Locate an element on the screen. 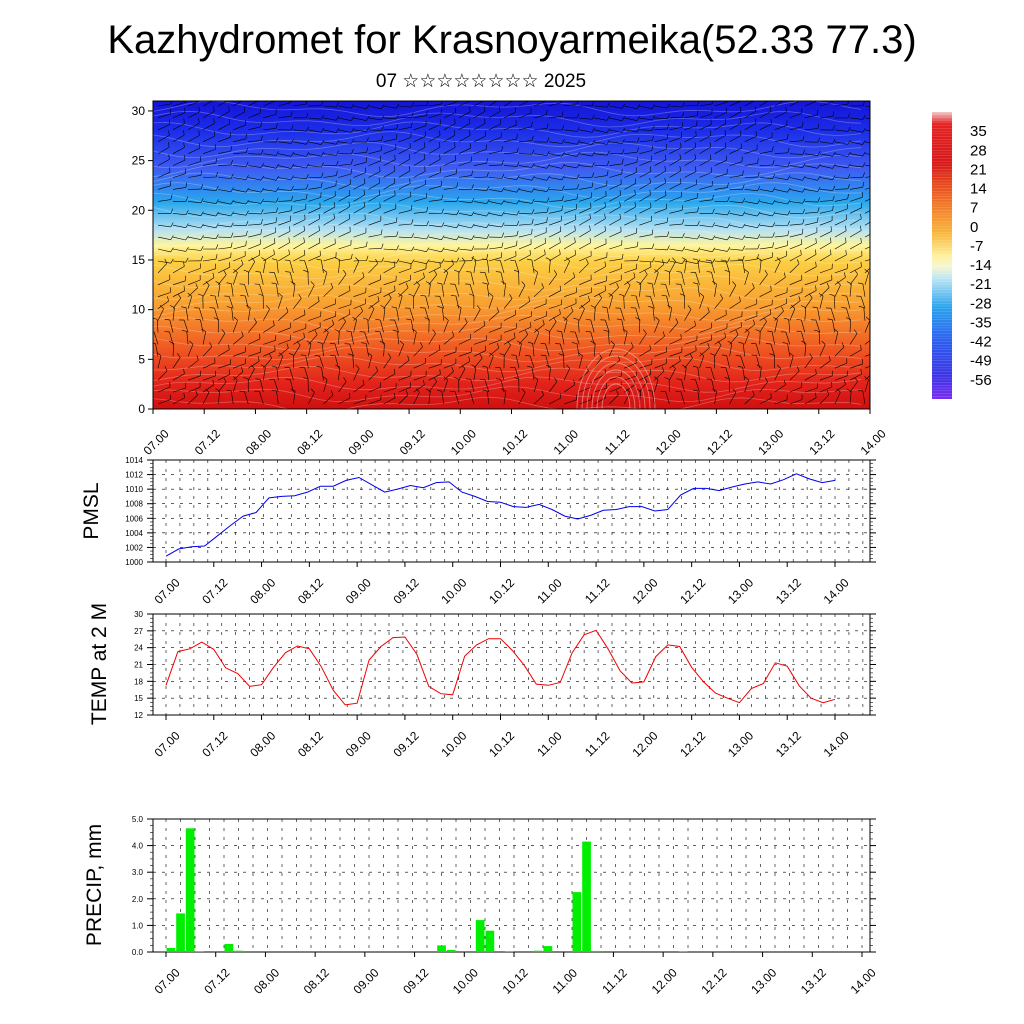 The image size is (1024, 1024). isotherm-line is located at coordinates (507, 272).